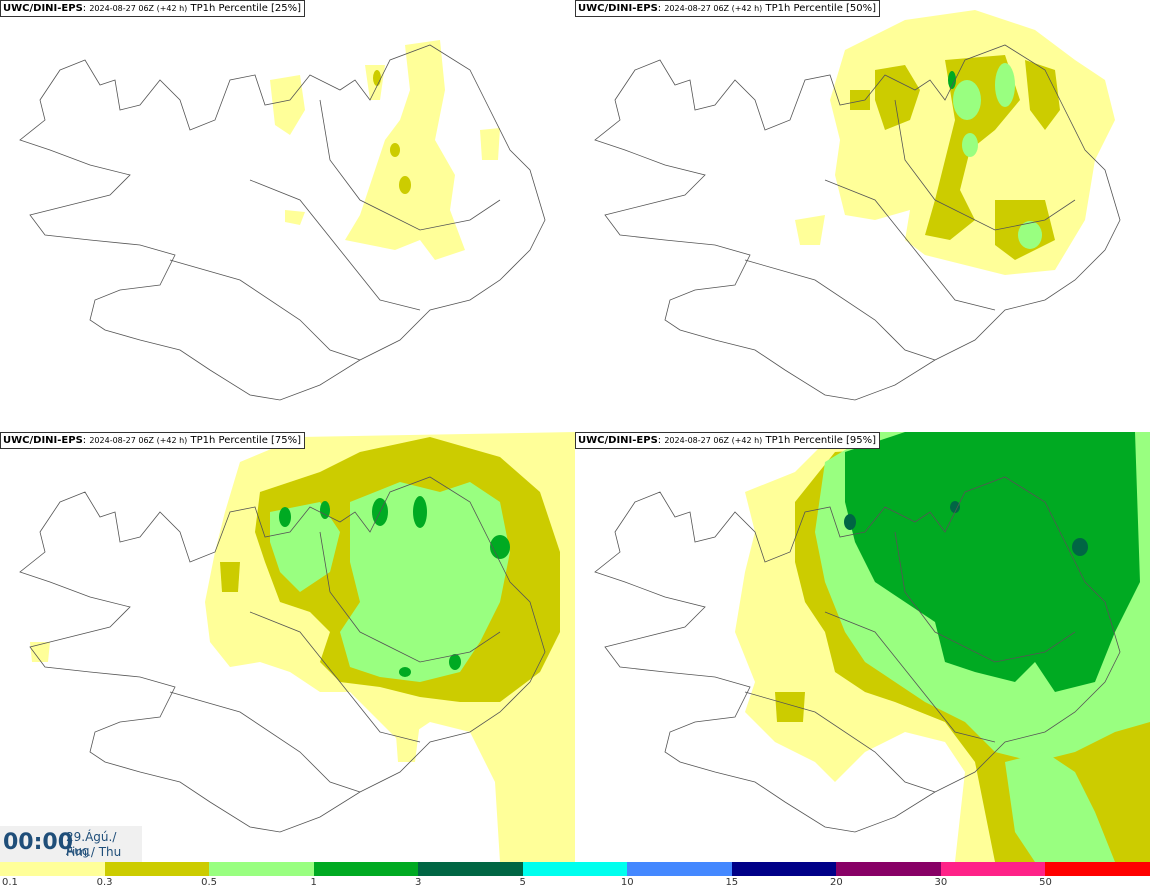 The image size is (1150, 891). Describe the element at coordinates (313, 882) in the screenshot. I see `legend-label: 1` at that location.